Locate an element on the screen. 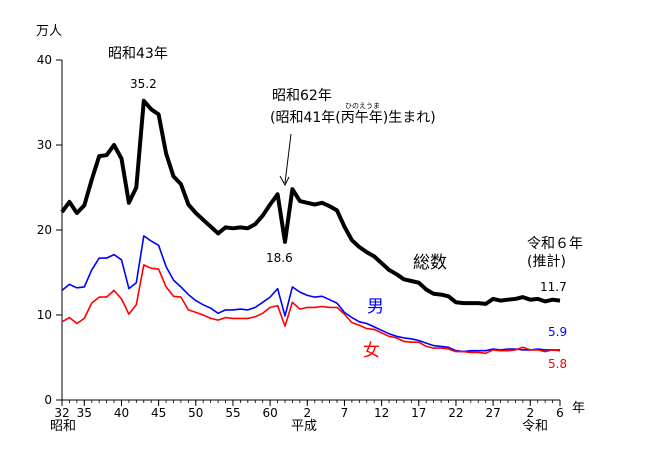 The width and height of the screenshot is (645, 464). annotation-hinoe-kanji: 丙午年 is located at coordinates (362, 118).